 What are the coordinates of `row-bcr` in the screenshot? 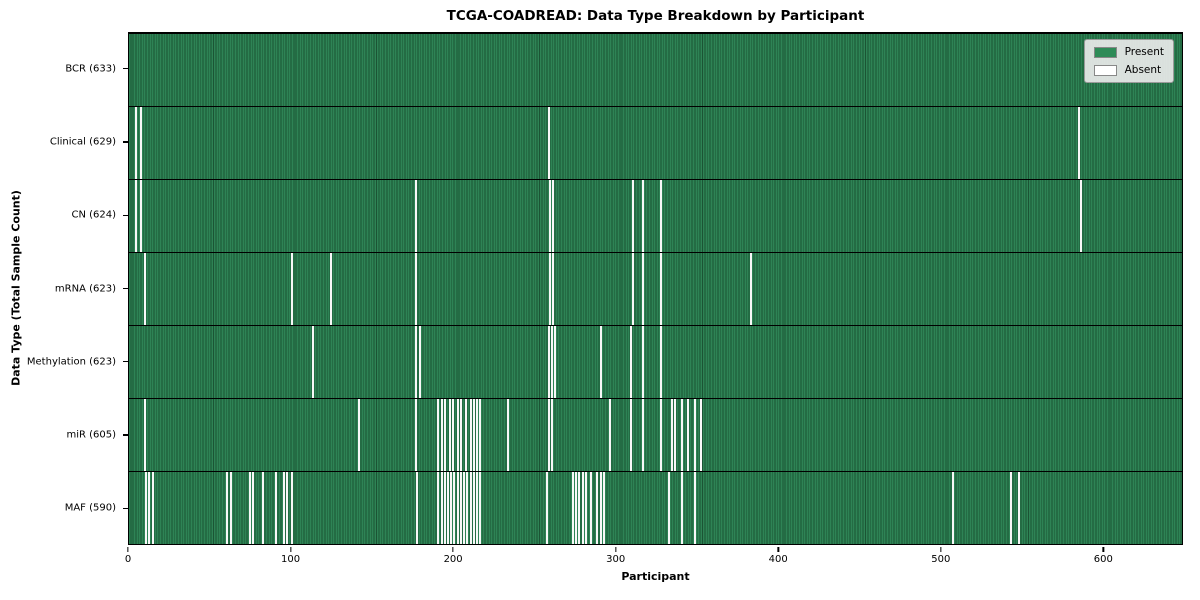 It's located at (655, 69).